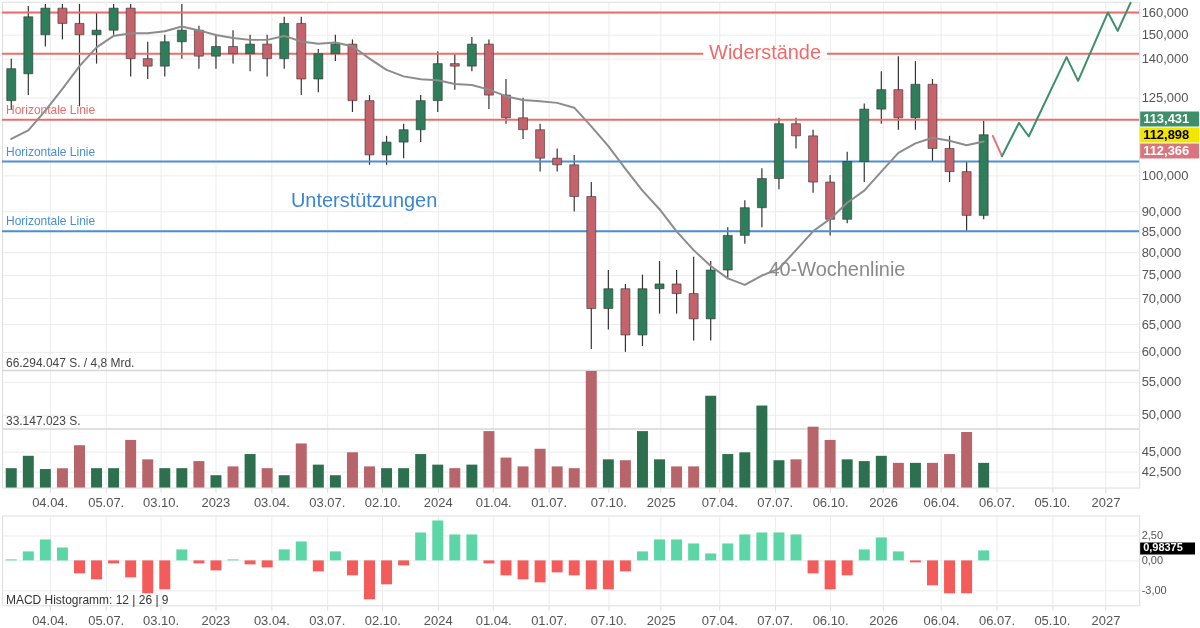  I want to click on y-tick-label: 45,000, so click(1161, 451).